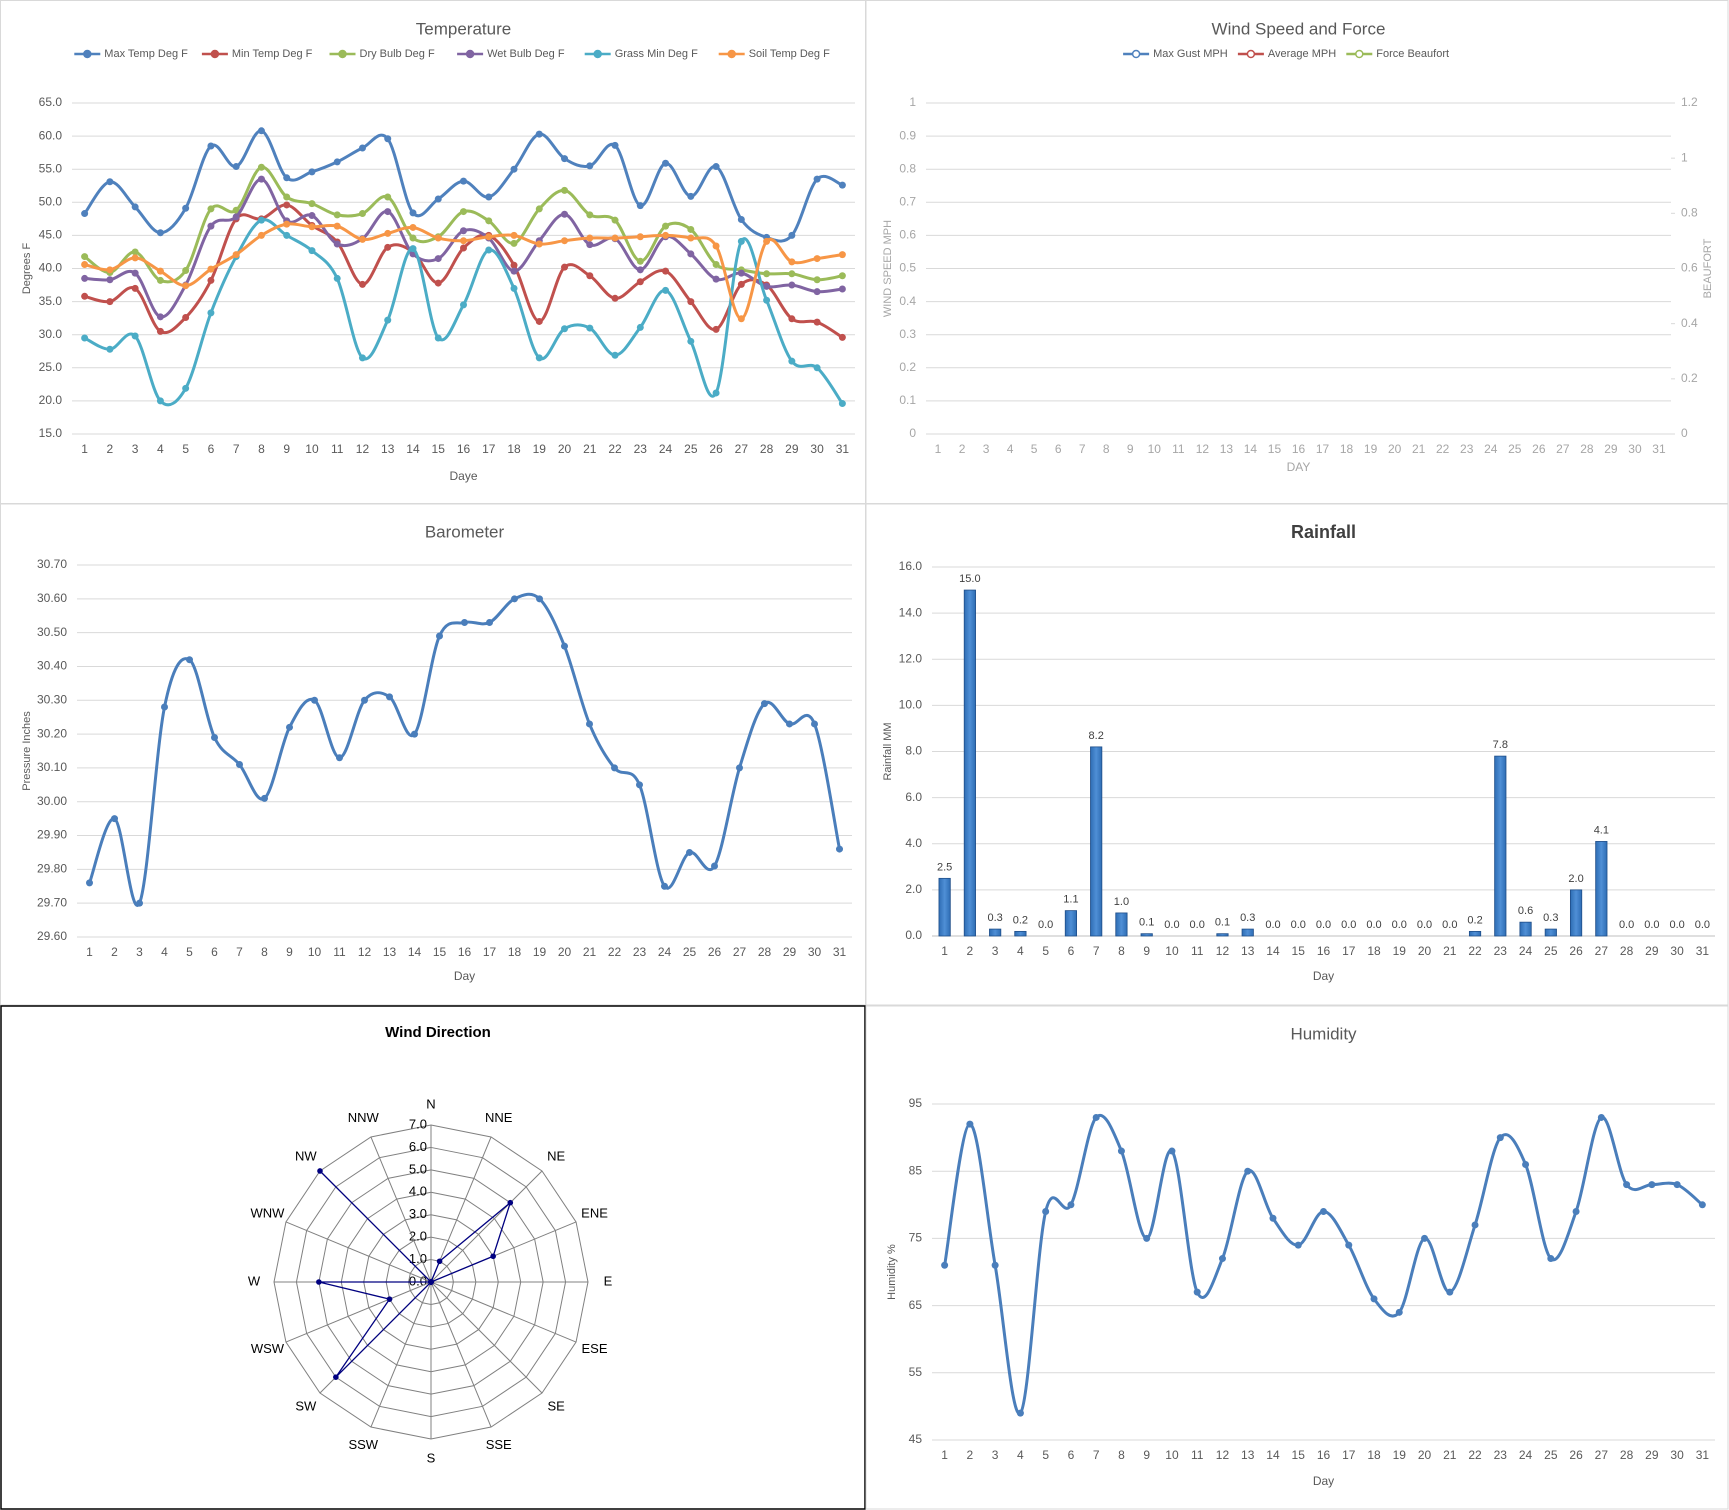  I want to click on y-tick-label: 40.0, so click(51, 268).